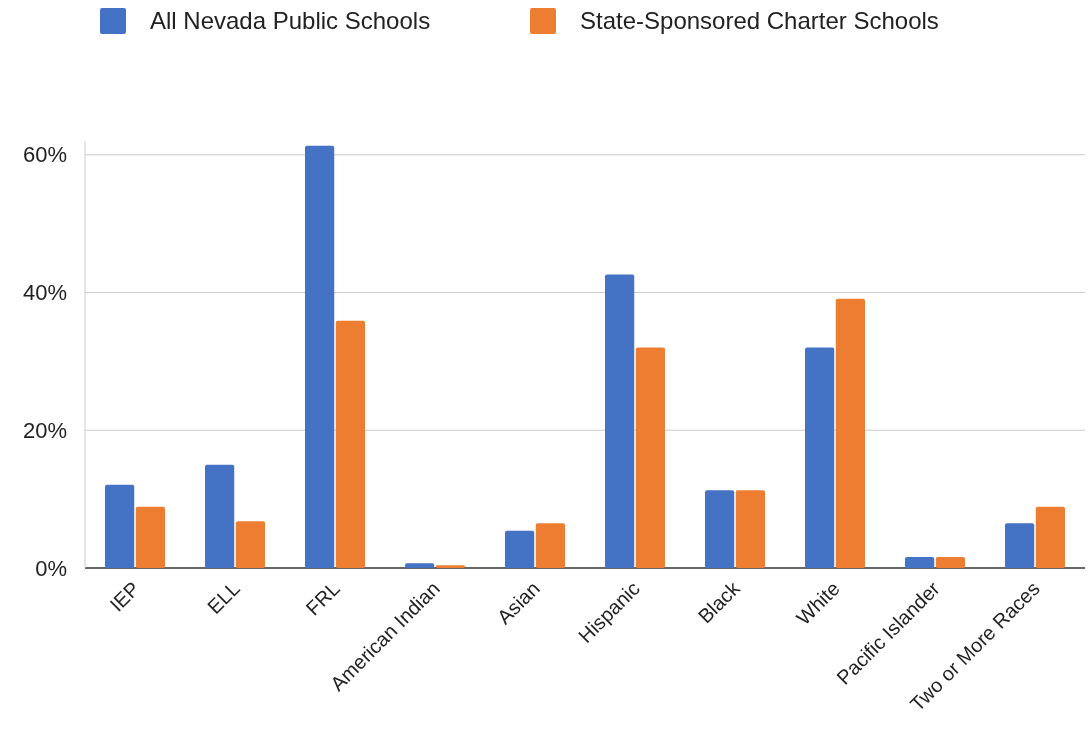  What do you see at coordinates (322, 598) in the screenshot?
I see `x-tick-label: FRL` at bounding box center [322, 598].